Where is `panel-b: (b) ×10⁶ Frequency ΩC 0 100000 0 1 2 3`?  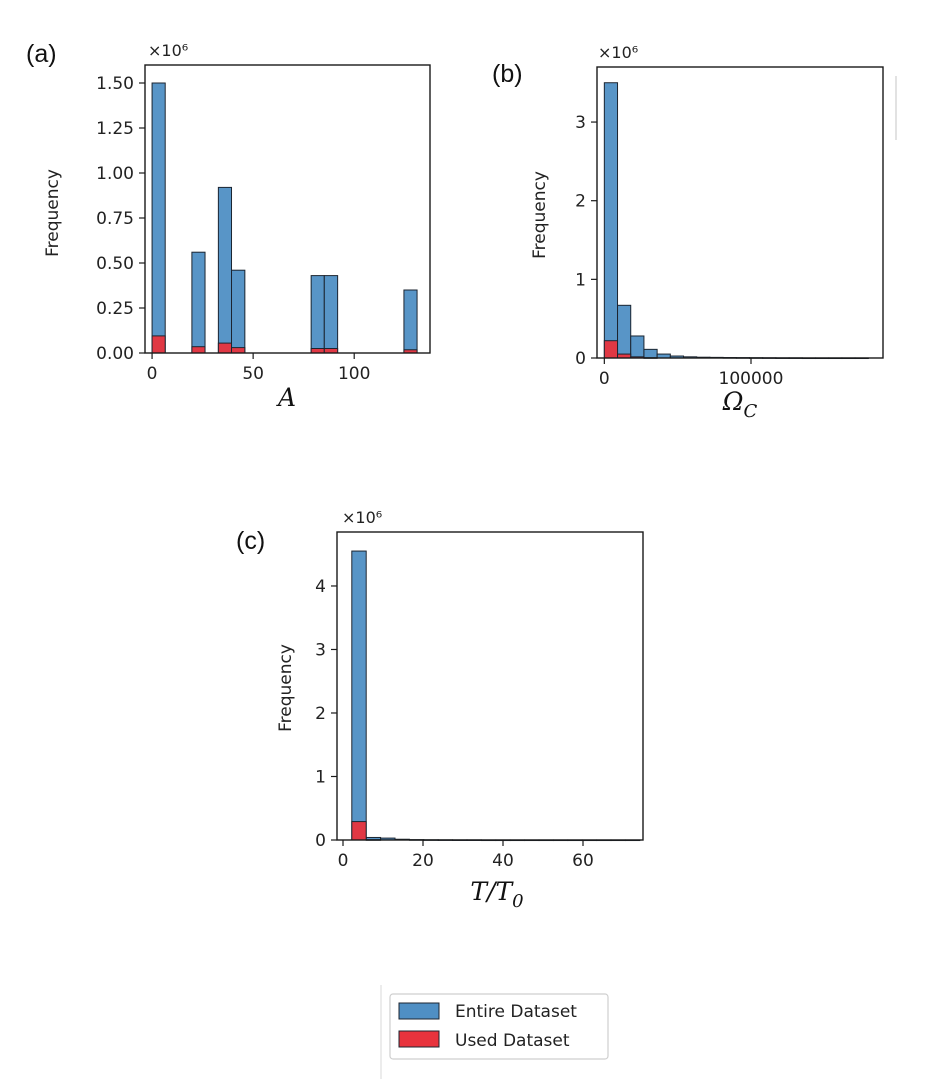 panel-b: (b) ×10⁶ Frequency ΩC 0 100000 0 1 2 3 is located at coordinates (688, 232).